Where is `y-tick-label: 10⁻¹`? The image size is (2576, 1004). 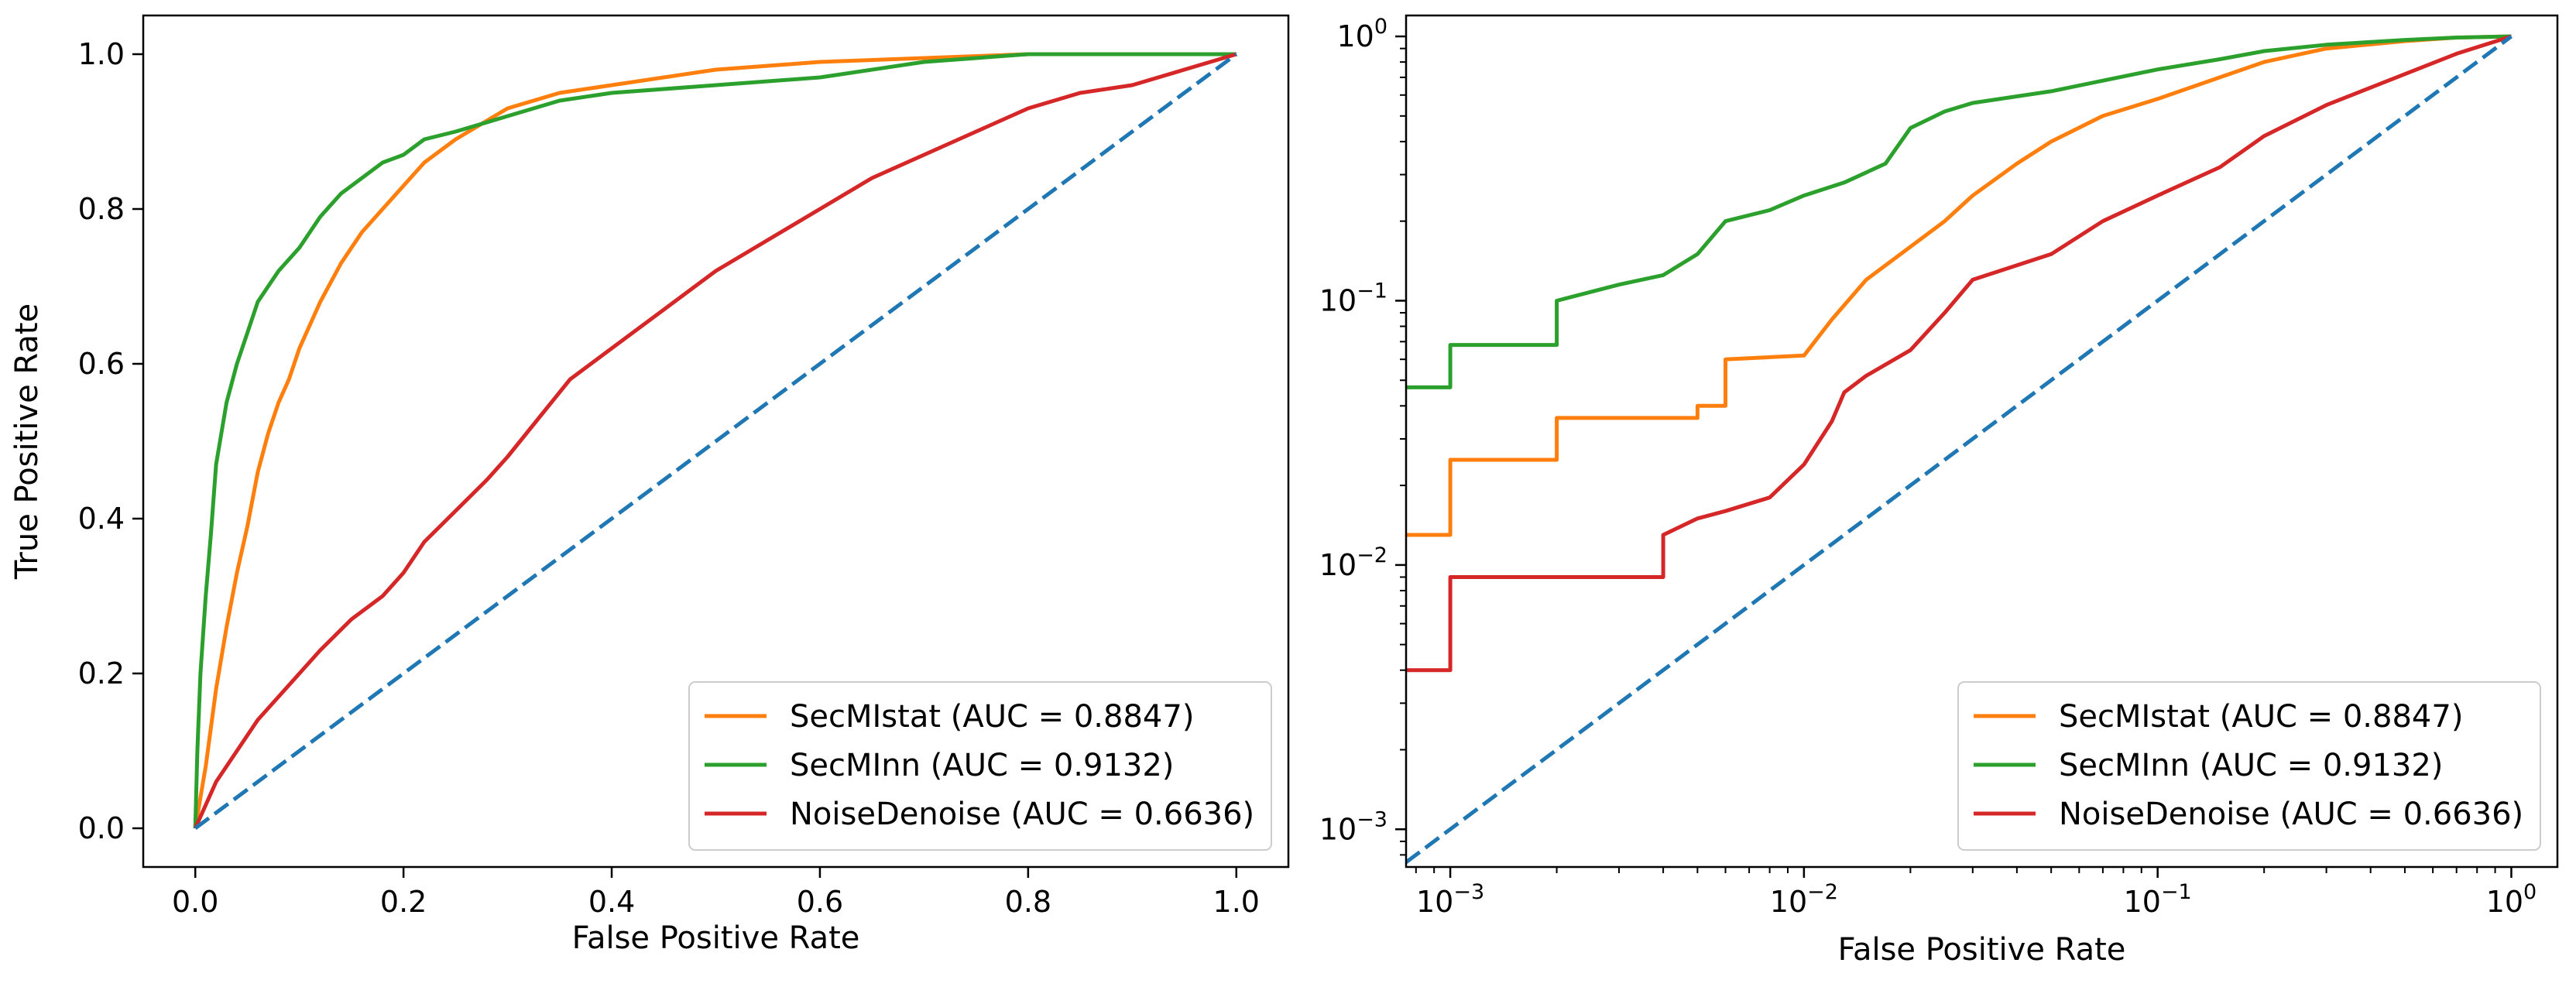 y-tick-label: 10⁻¹ is located at coordinates (1353, 298).